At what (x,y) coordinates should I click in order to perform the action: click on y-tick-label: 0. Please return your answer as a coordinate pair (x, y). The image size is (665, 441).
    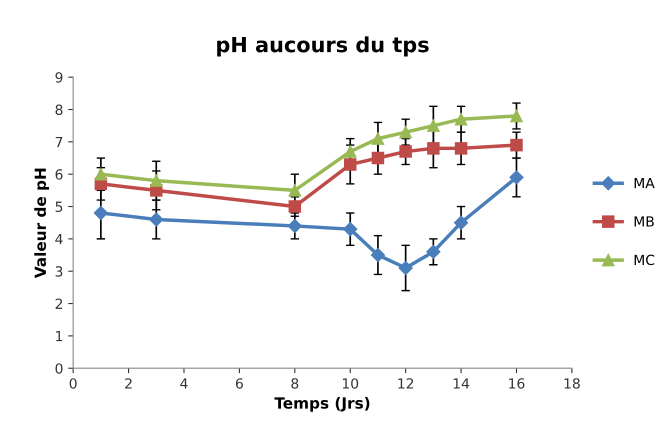
    Looking at the image, I should click on (59, 368).